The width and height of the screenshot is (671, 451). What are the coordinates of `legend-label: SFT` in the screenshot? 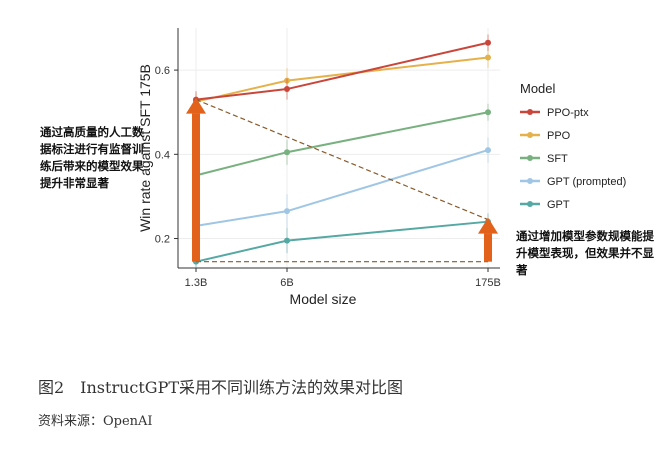 It's located at (557, 159).